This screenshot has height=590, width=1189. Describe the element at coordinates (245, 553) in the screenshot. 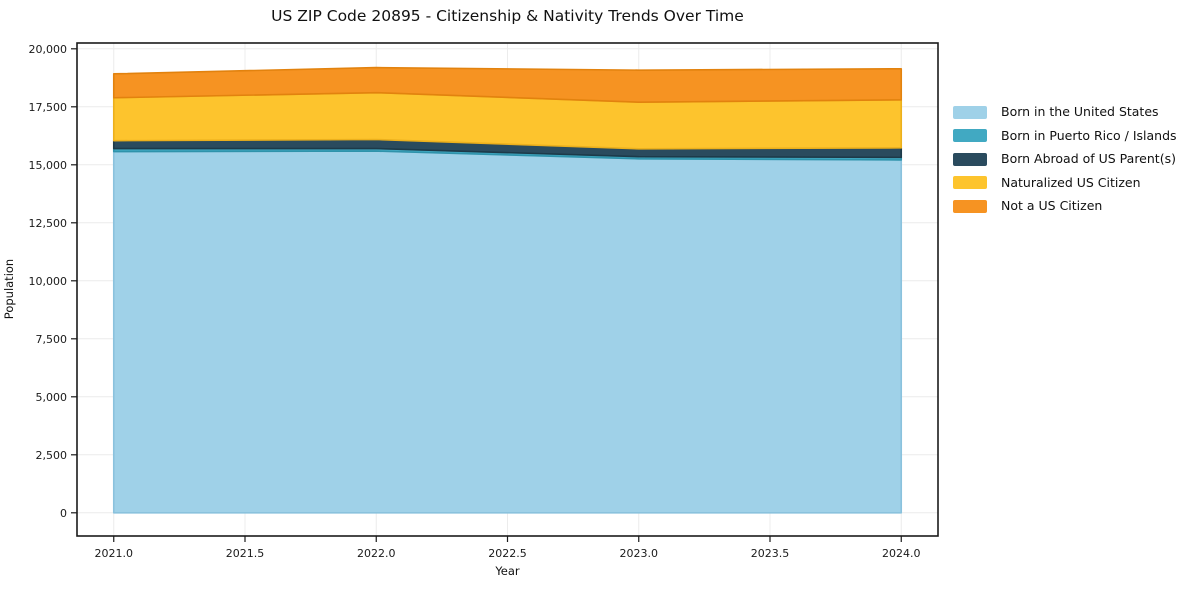

I see `x-tick-label: 2021.5` at that location.